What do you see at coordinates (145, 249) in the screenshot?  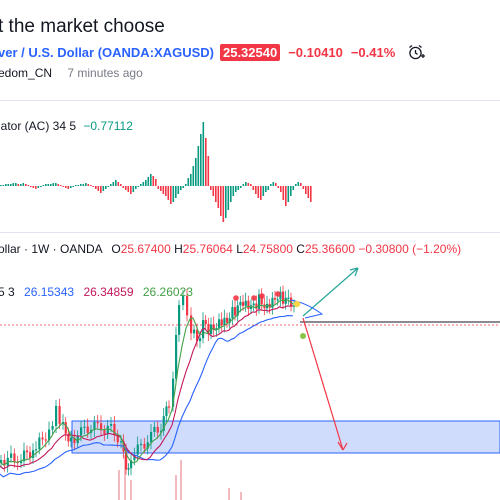 I see `legend-open: 25.67400` at bounding box center [145, 249].